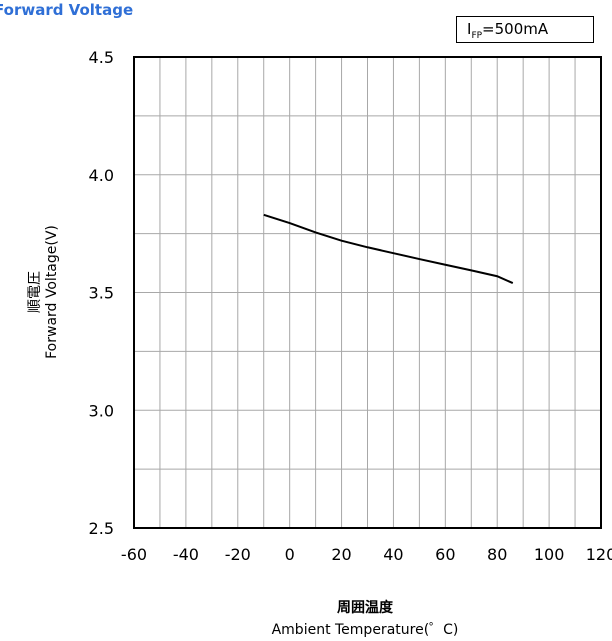 Image resolution: width=612 pixels, height=641 pixels. What do you see at coordinates (469, 29) in the screenshot?
I see `condition-symbol: I` at bounding box center [469, 29].